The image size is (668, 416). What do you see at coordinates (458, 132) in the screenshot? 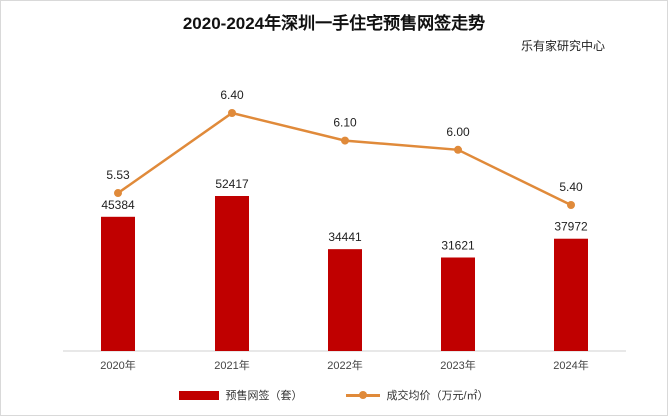
I see `line-value-label: 6.00` at bounding box center [458, 132].